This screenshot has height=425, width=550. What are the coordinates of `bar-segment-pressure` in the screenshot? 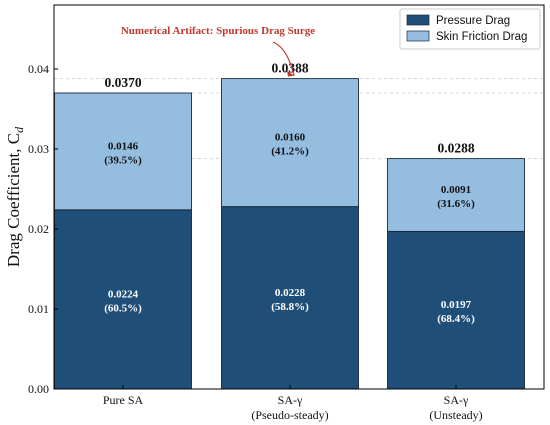 It's located at (456, 310).